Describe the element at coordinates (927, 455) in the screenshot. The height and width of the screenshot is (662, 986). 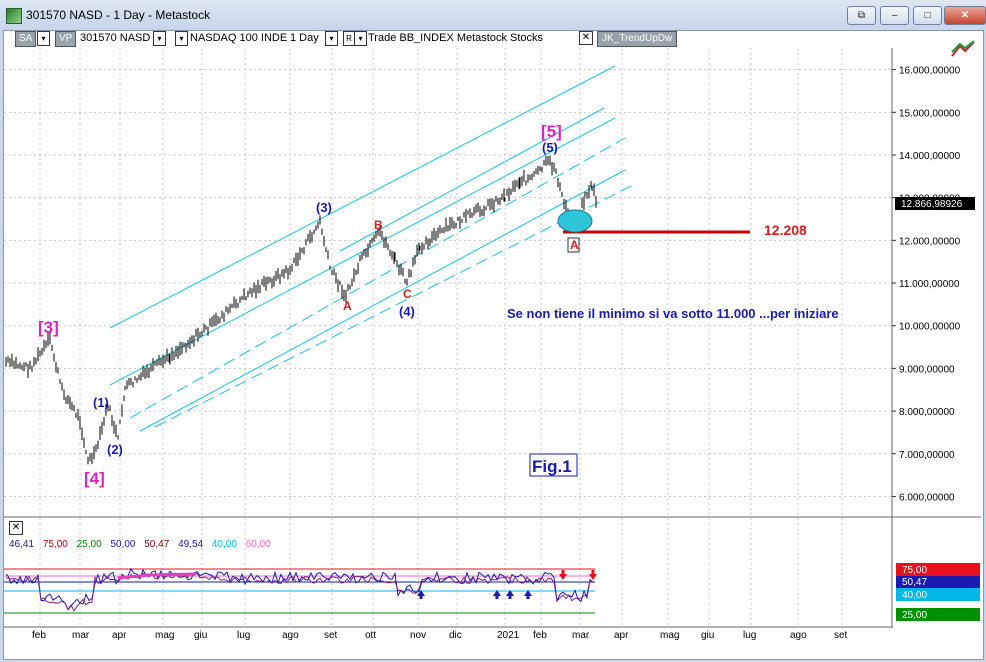
I see `price-tick-label: 7.000,00000` at that location.